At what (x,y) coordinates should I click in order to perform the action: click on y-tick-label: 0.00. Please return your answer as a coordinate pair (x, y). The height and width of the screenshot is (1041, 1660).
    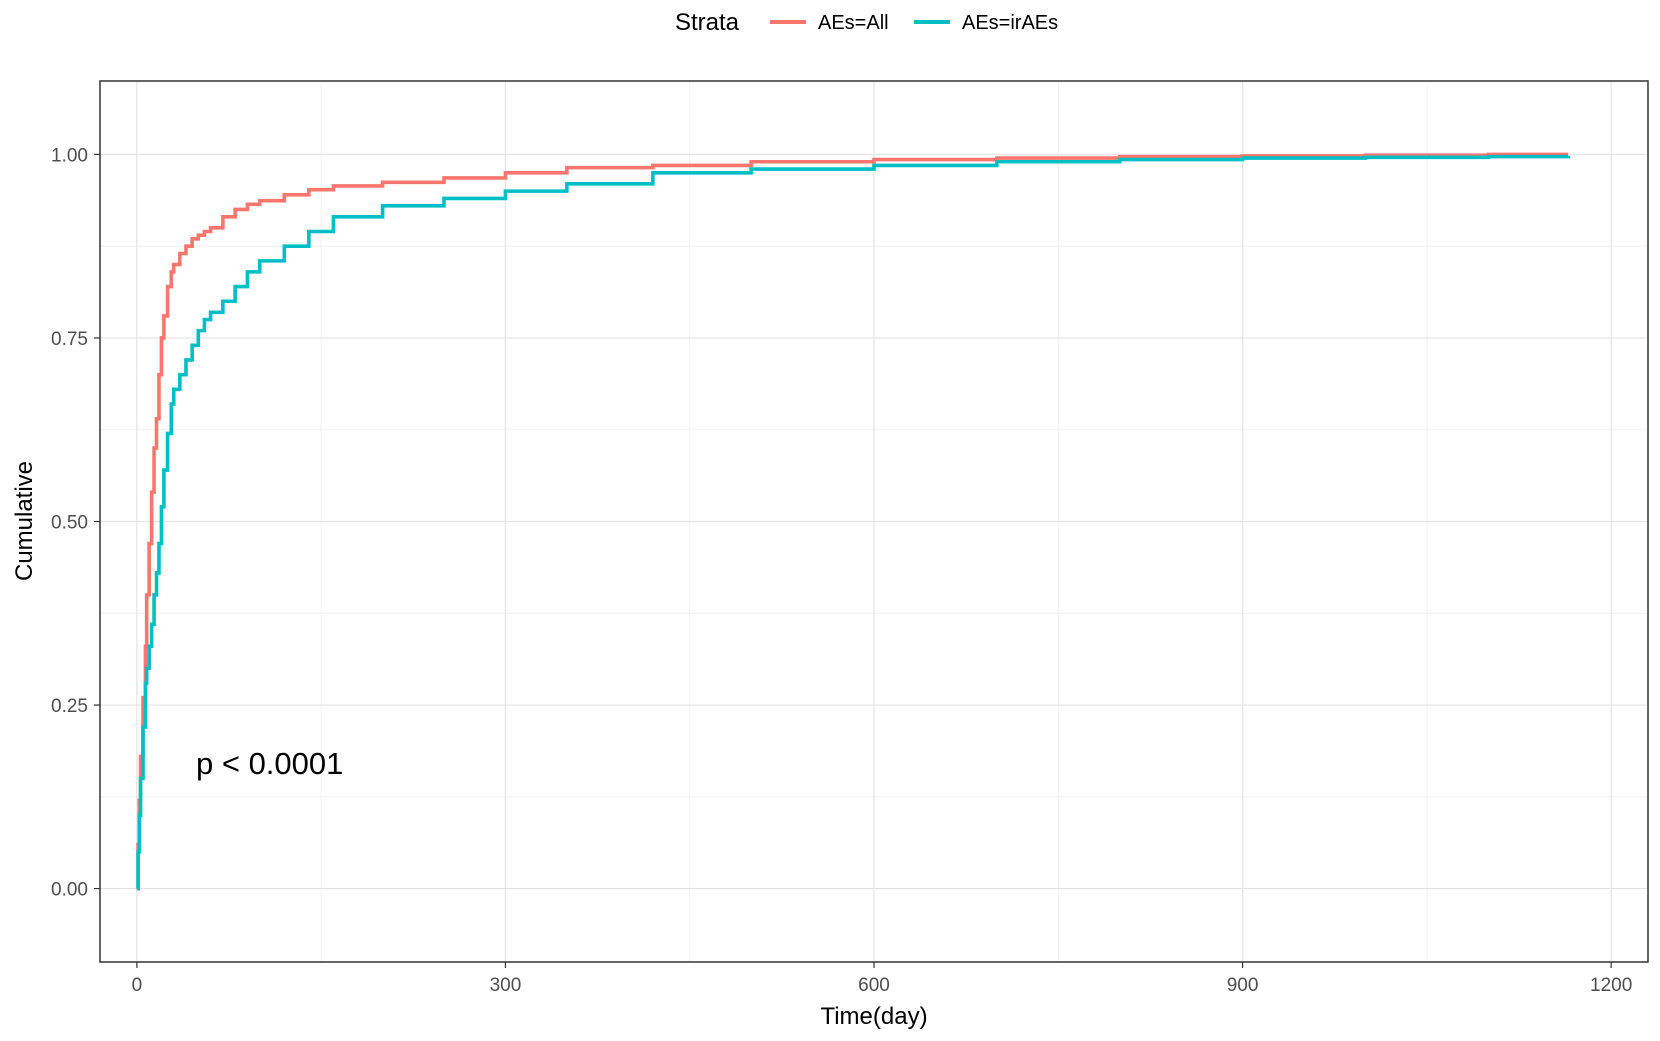
    Looking at the image, I should click on (69, 890).